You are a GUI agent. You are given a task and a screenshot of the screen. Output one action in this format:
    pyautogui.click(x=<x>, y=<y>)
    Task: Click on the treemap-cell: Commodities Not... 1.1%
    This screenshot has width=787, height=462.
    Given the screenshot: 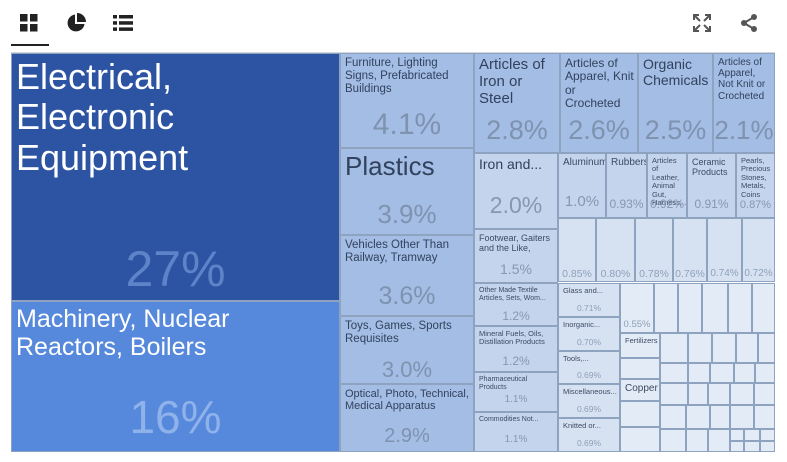 What is the action you would take?
    pyautogui.click(x=516, y=432)
    